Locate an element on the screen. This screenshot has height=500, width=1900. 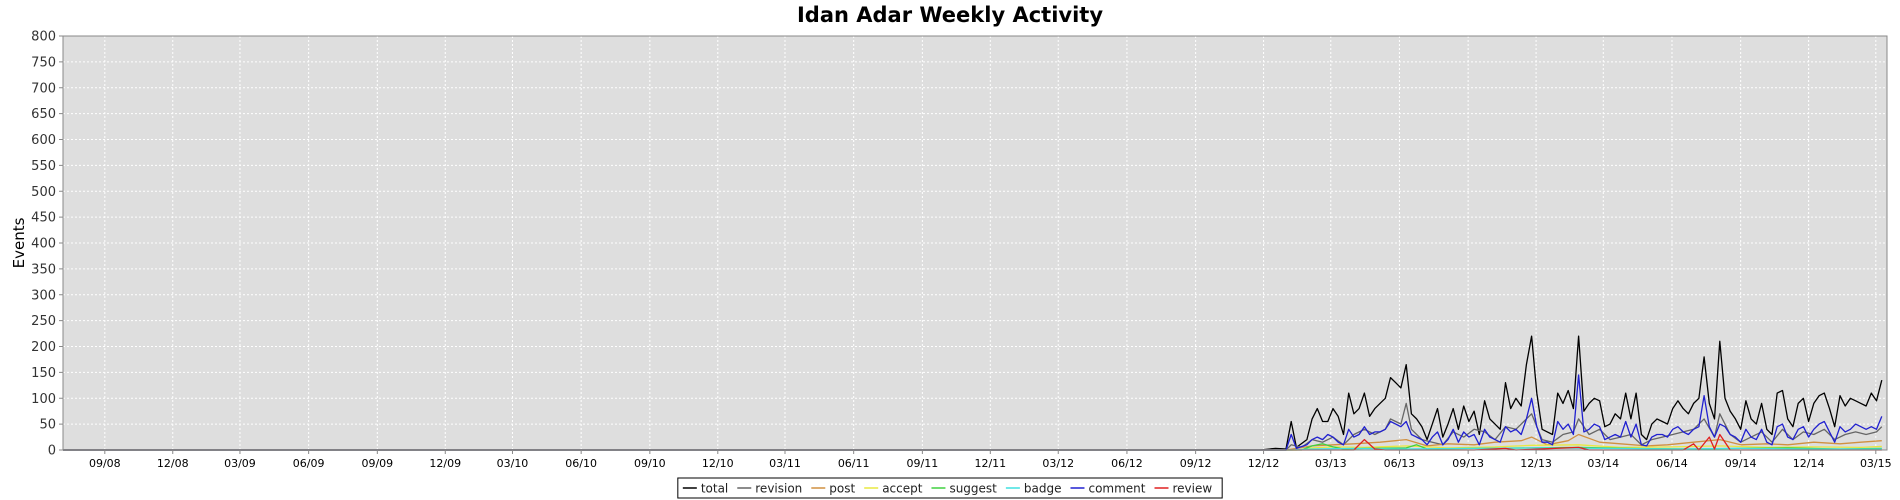
x-tick-label: 03/14 is located at coordinates (1603, 463).